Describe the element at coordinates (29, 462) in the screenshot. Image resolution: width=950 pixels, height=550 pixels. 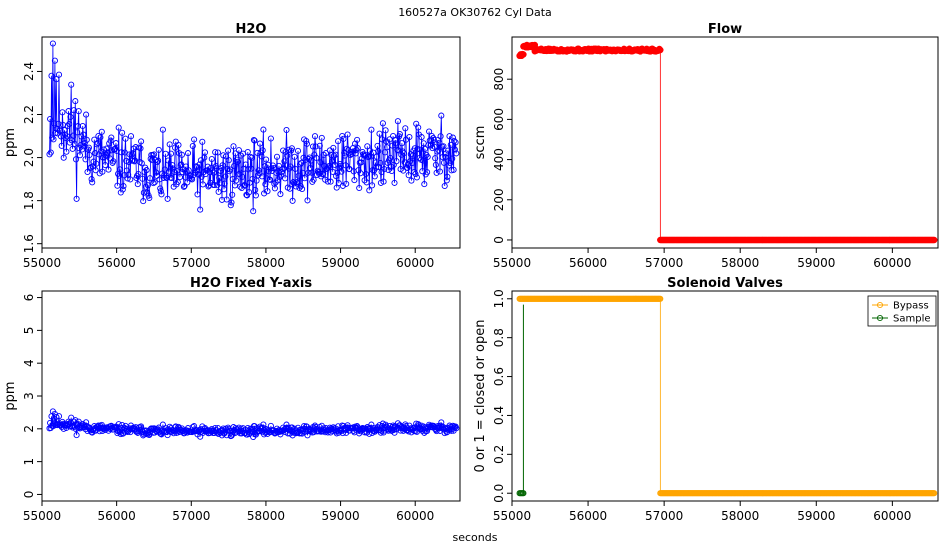
I see `y-tick-label: 1` at that location.